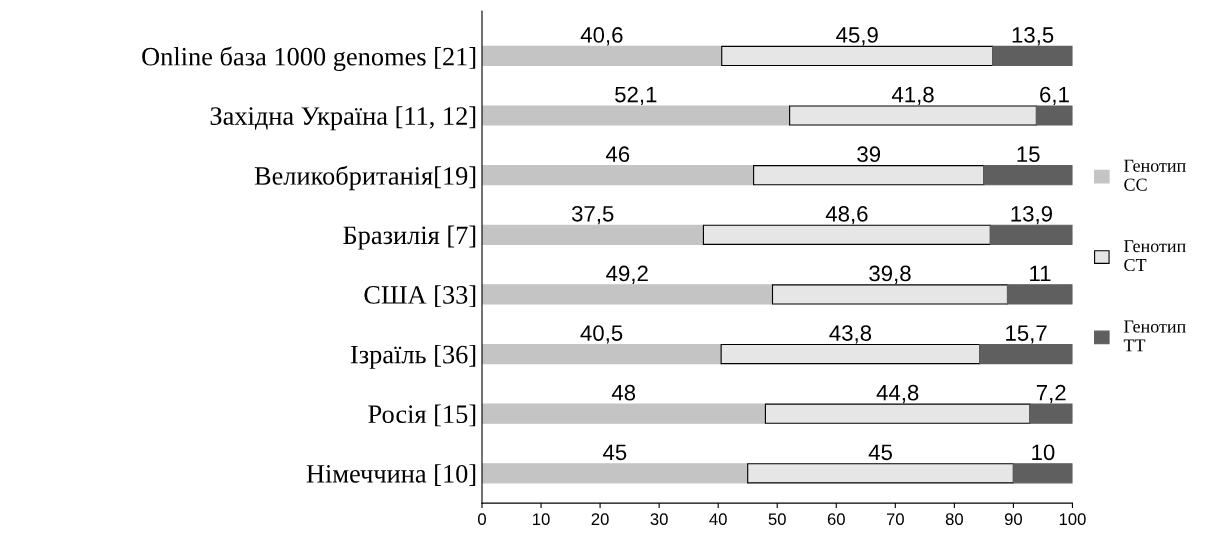  I want to click on x-tick-label: 100, so click(1072, 519).